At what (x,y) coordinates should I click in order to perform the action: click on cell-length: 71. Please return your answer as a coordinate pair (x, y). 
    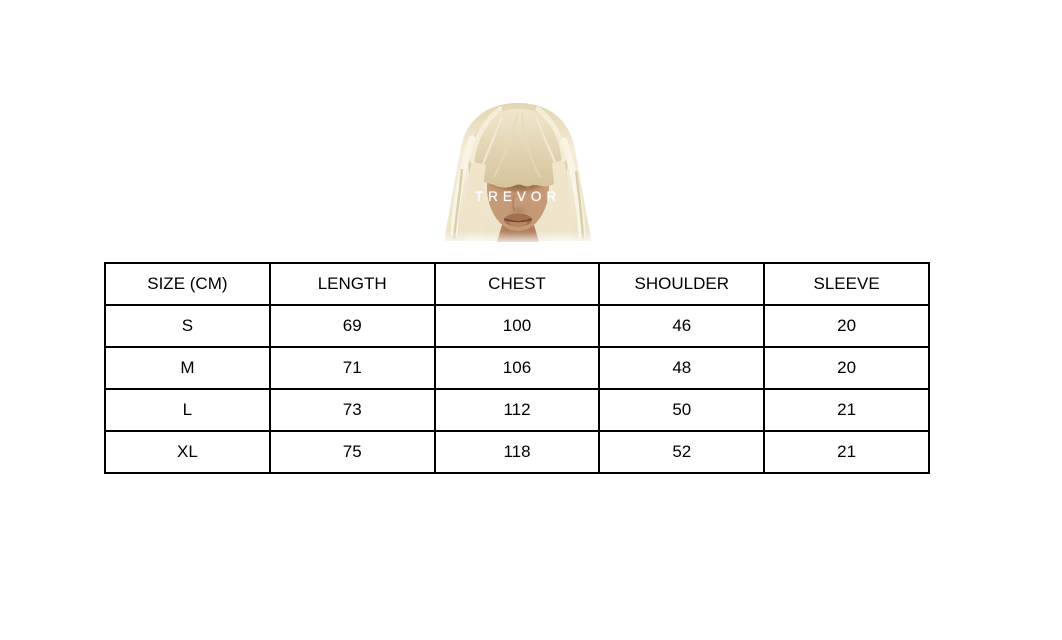
    Looking at the image, I should click on (352, 368).